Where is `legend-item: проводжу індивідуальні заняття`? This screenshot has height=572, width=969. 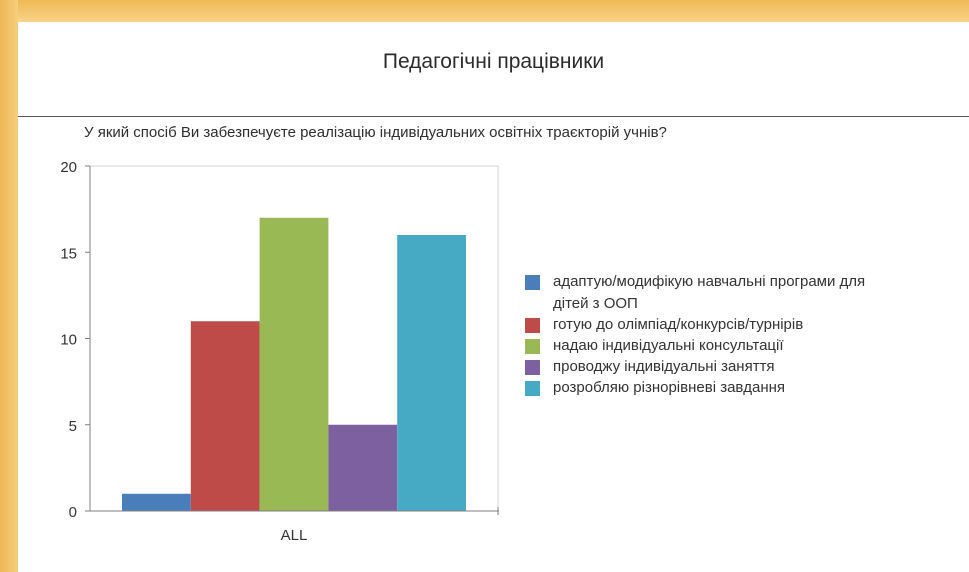 legend-item: проводжу індивідуальні заняття is located at coordinates (725, 368).